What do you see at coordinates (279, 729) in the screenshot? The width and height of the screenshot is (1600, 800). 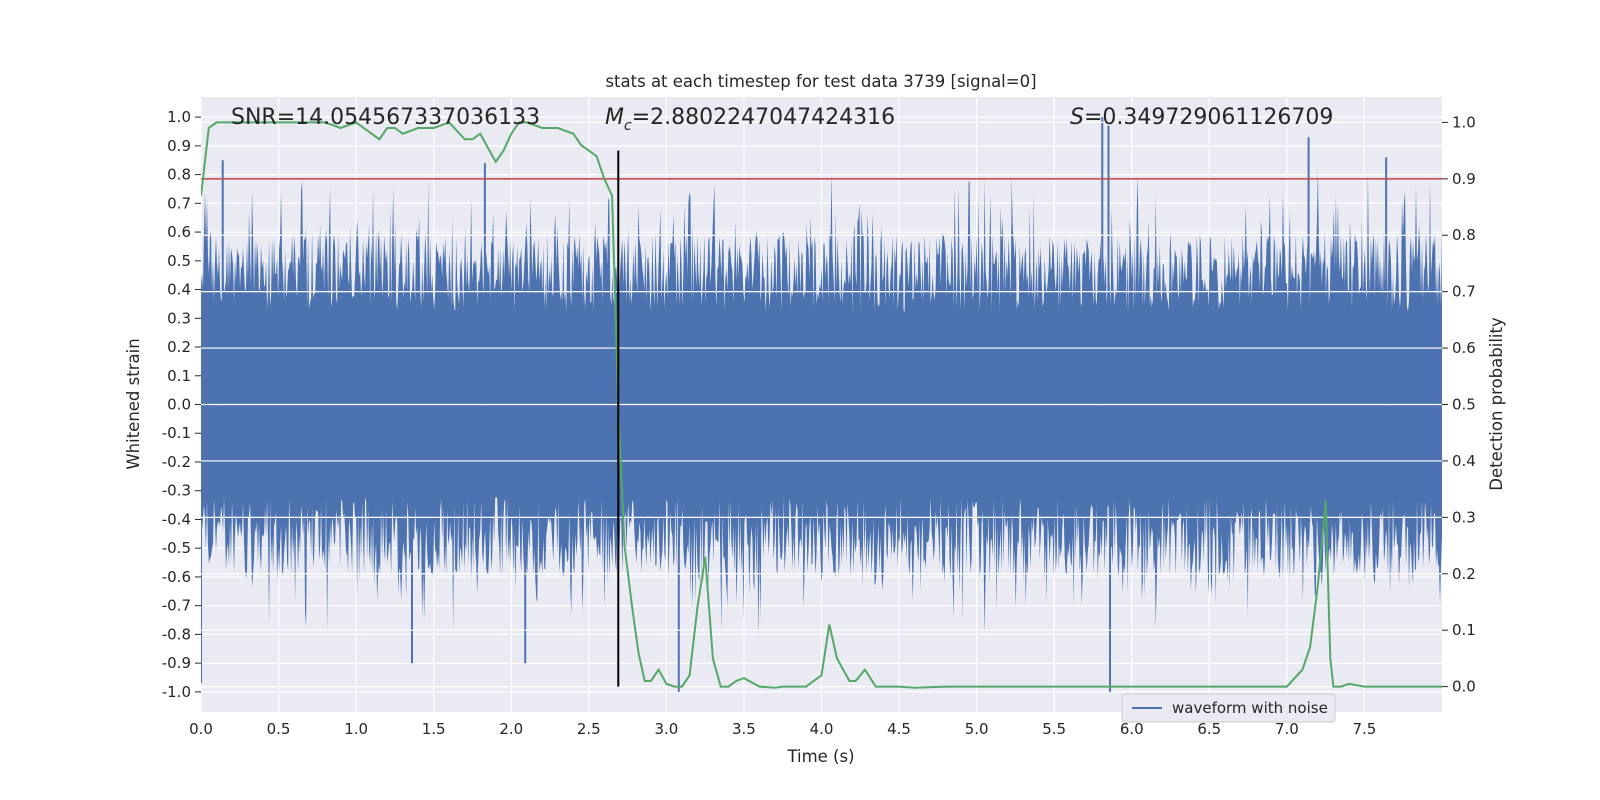 I see `x-tick-label: 0.5` at bounding box center [279, 729].